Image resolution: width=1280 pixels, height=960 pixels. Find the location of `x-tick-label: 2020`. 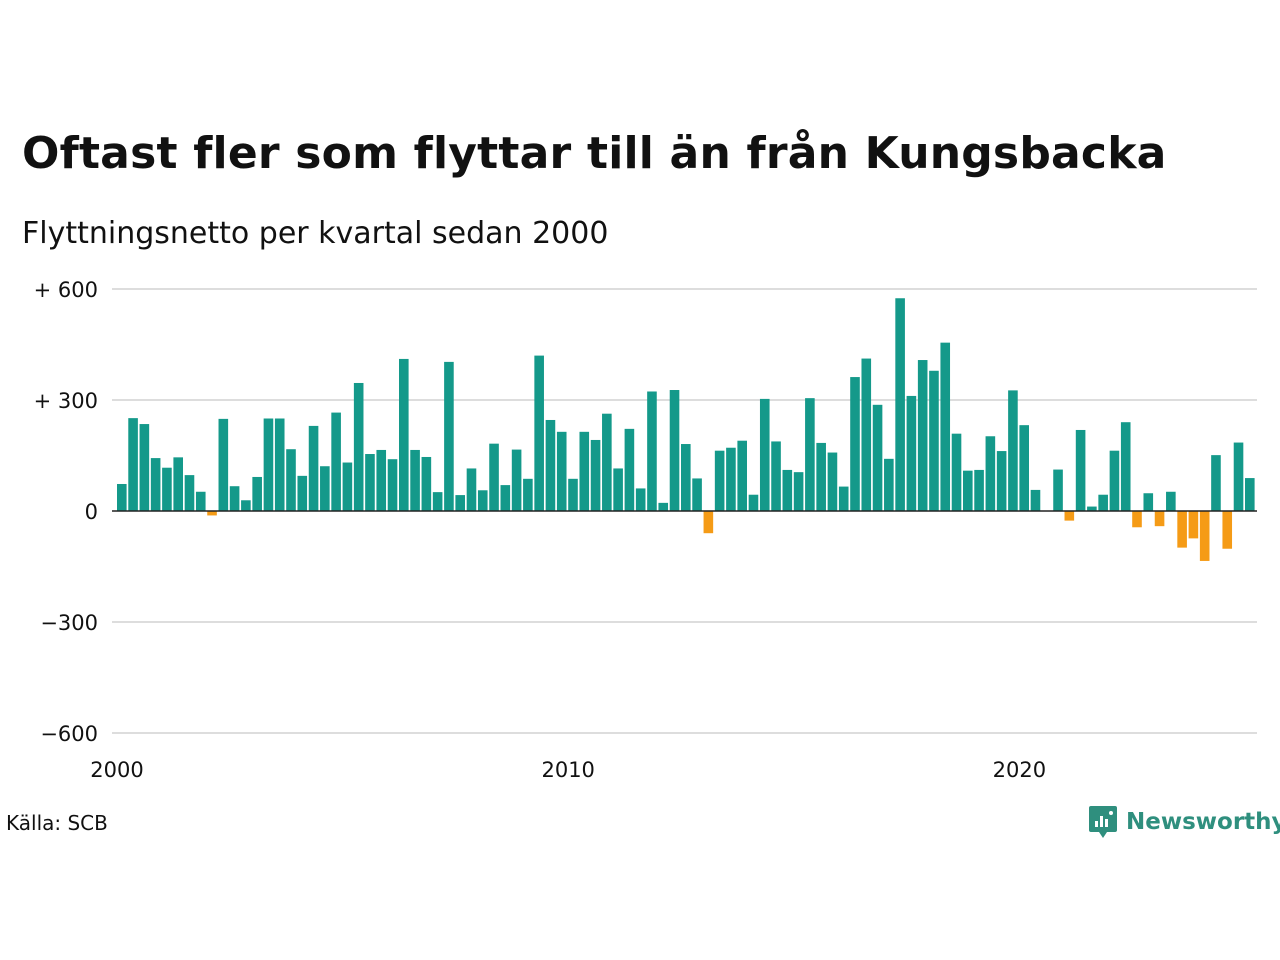

x-tick-label: 2020 is located at coordinates (1019, 770).